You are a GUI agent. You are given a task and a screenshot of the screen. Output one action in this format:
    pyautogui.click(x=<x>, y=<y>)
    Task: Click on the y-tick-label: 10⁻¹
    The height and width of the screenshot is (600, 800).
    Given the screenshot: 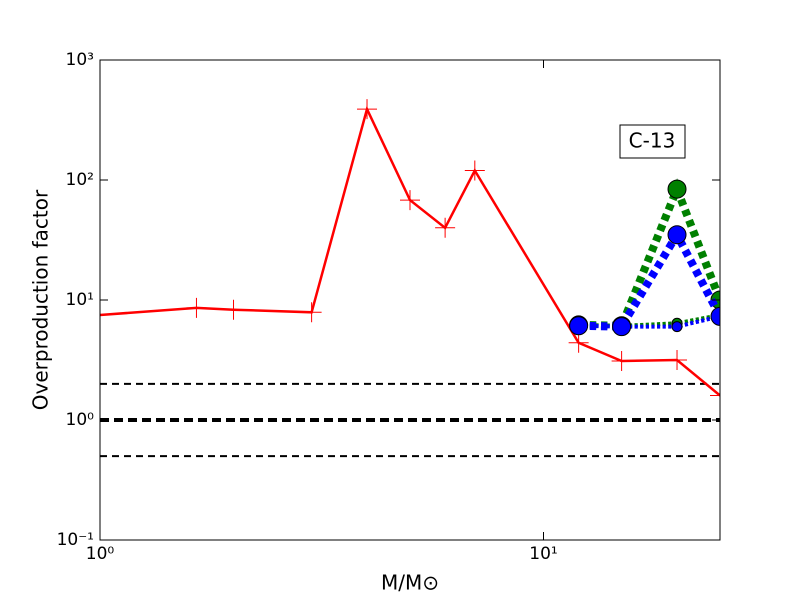 What is the action you would take?
    pyautogui.click(x=75, y=540)
    